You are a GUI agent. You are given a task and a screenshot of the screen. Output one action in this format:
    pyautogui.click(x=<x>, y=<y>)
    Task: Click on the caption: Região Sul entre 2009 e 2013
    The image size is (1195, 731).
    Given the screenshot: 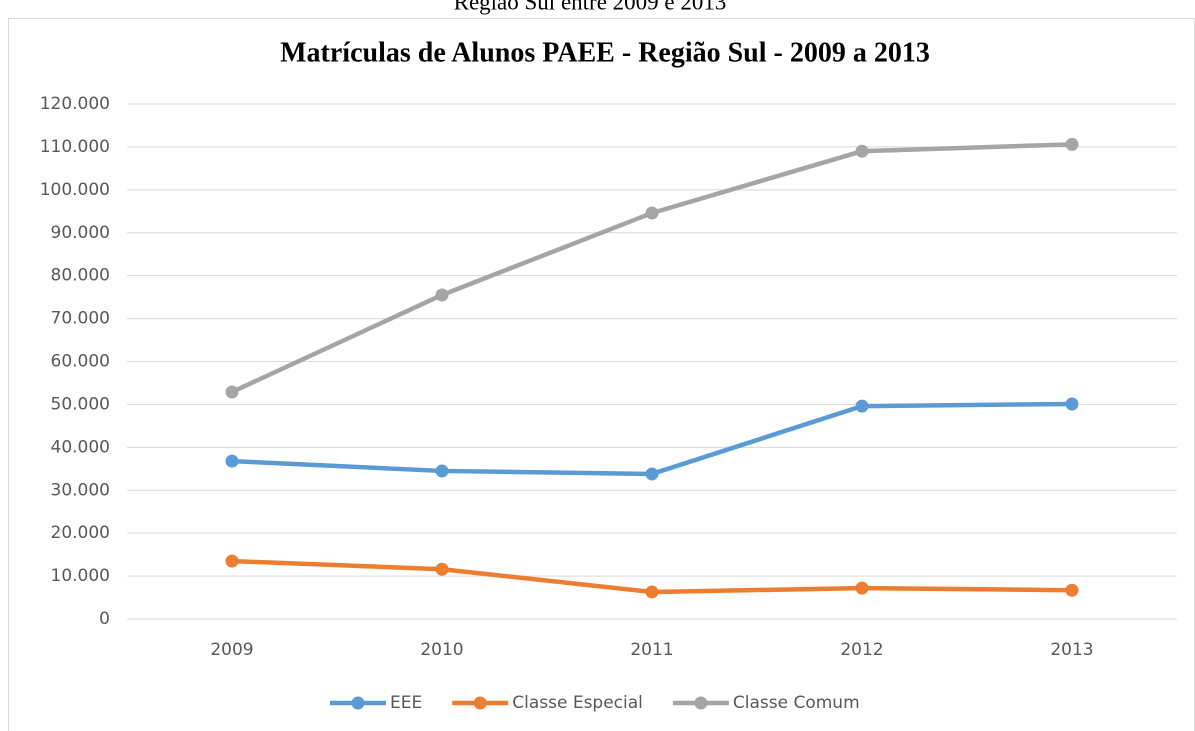 What is the action you would take?
    pyautogui.click(x=590, y=7)
    